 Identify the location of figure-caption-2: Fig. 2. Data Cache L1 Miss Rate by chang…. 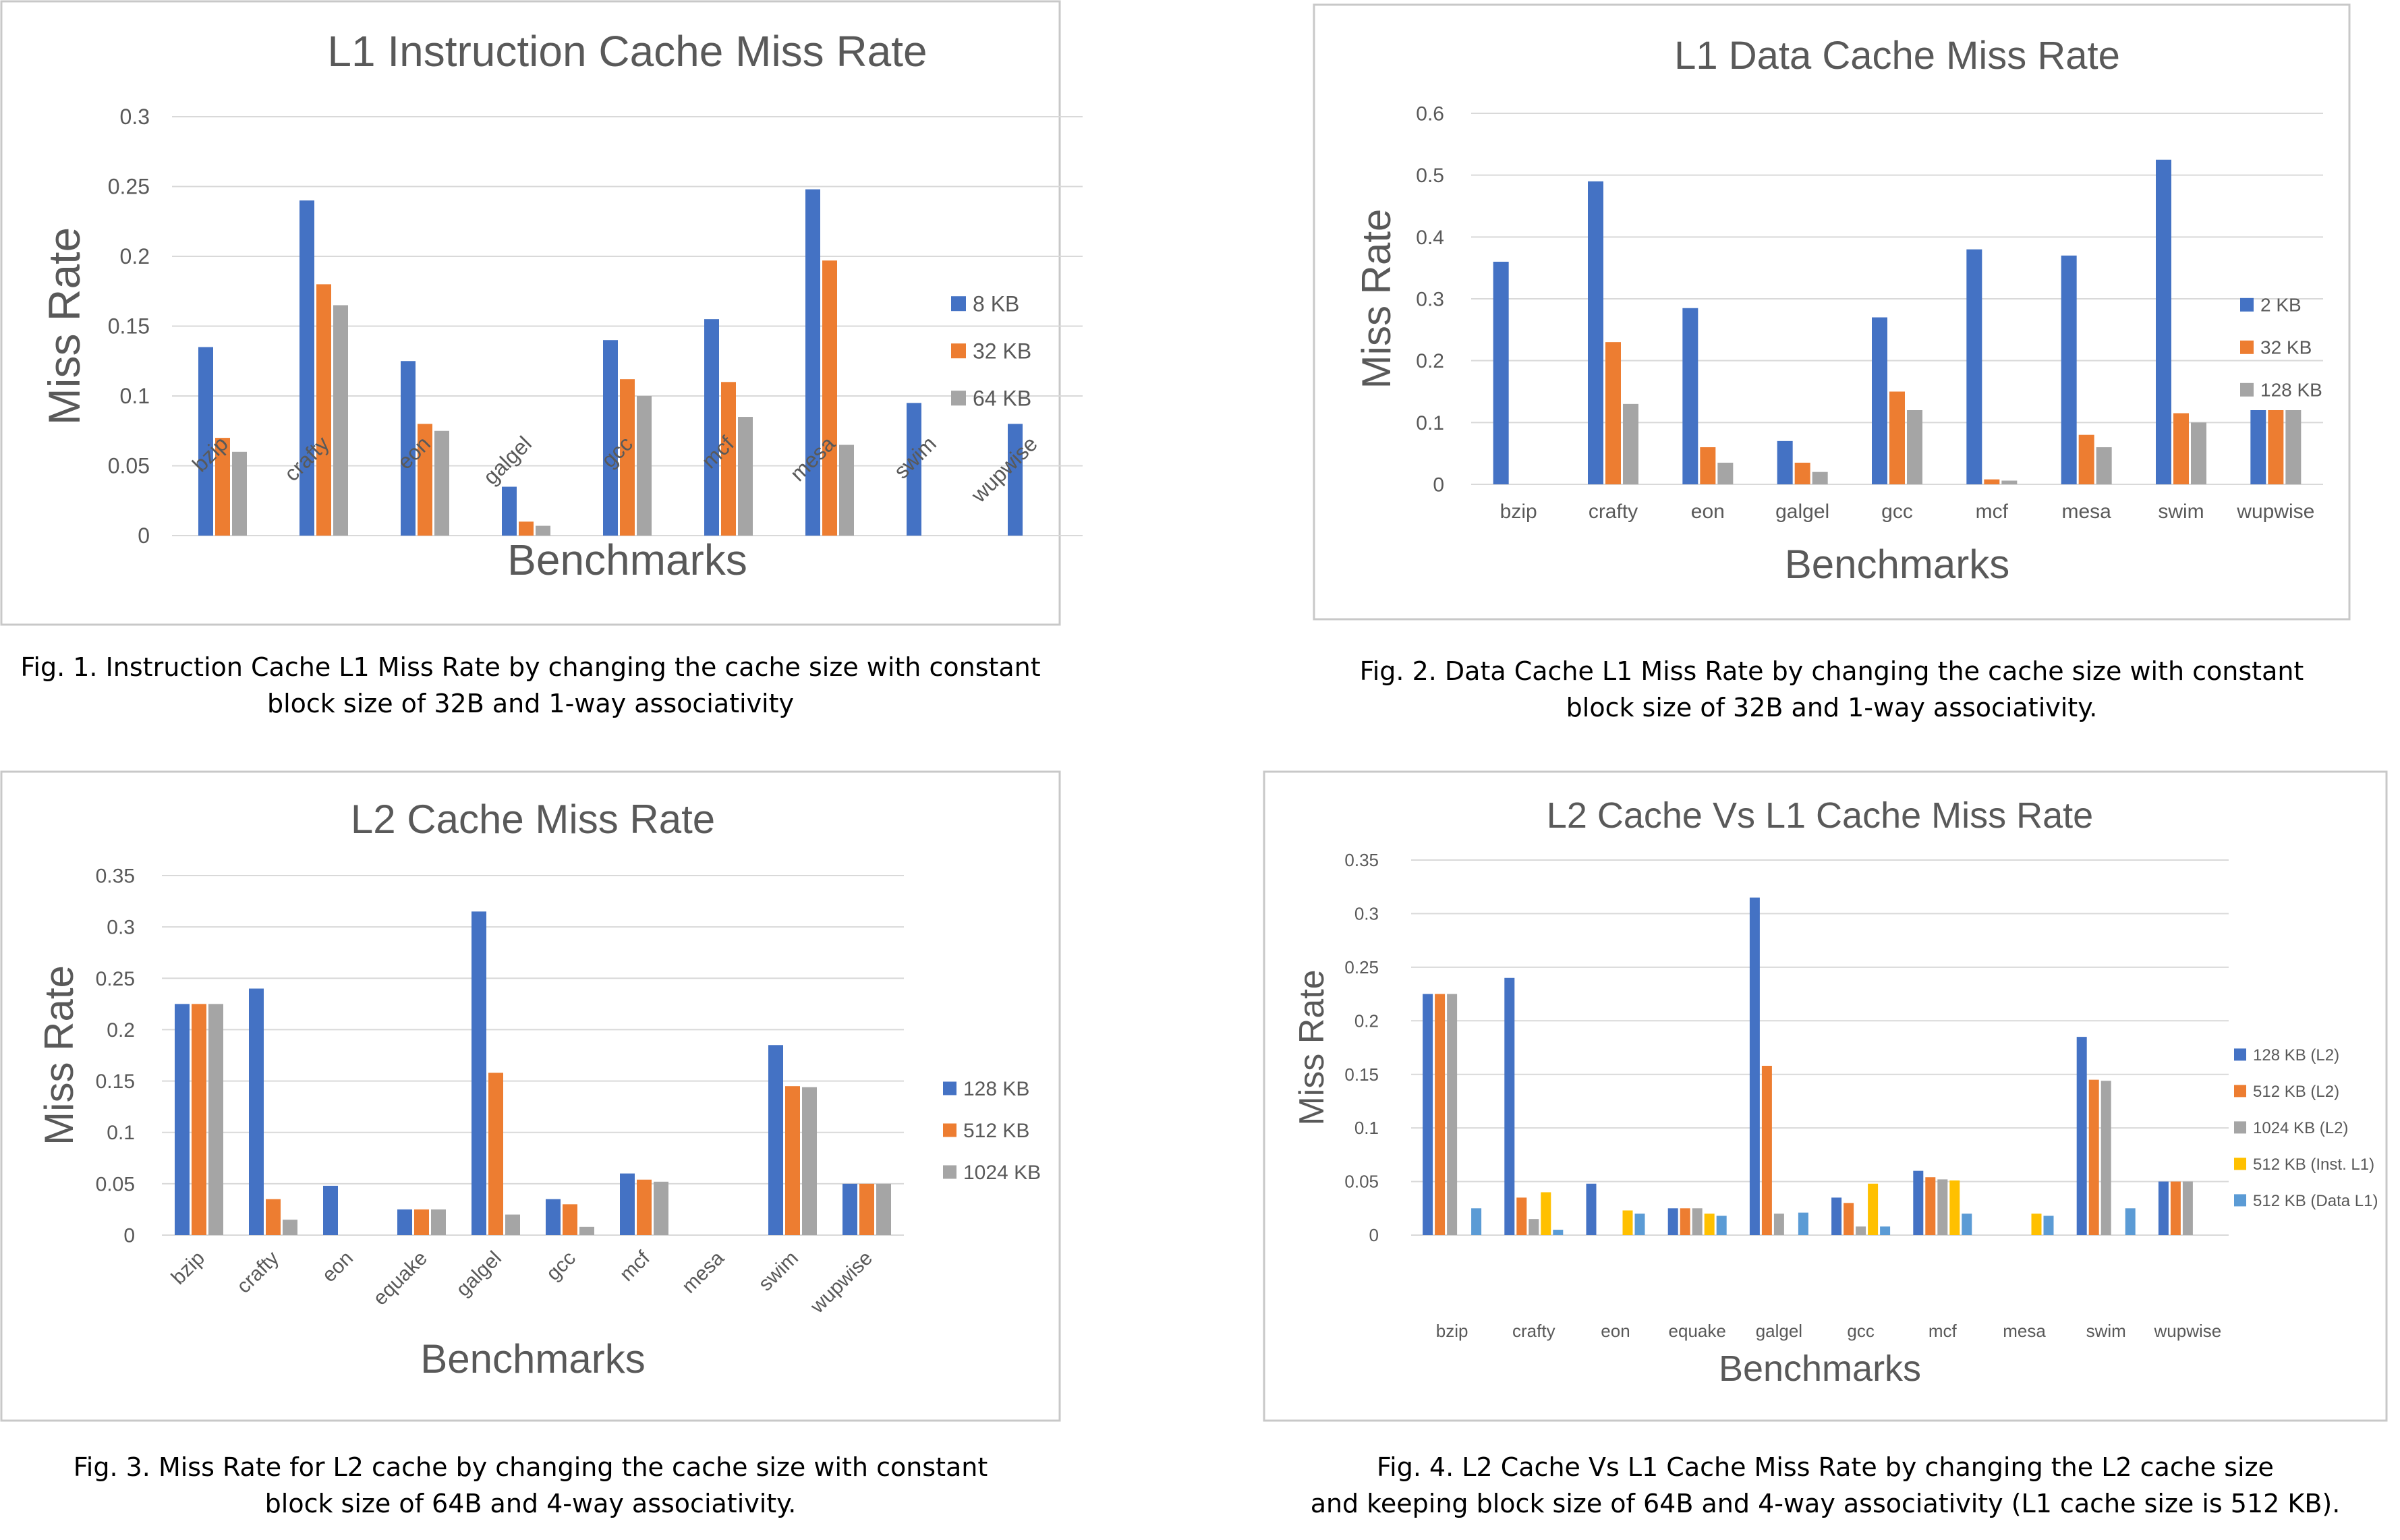
(1832, 689).